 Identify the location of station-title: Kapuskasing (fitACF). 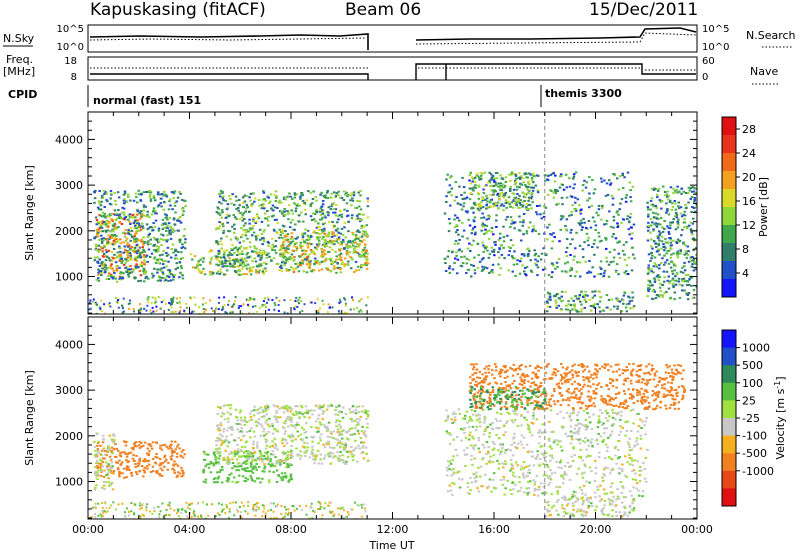
(178, 10).